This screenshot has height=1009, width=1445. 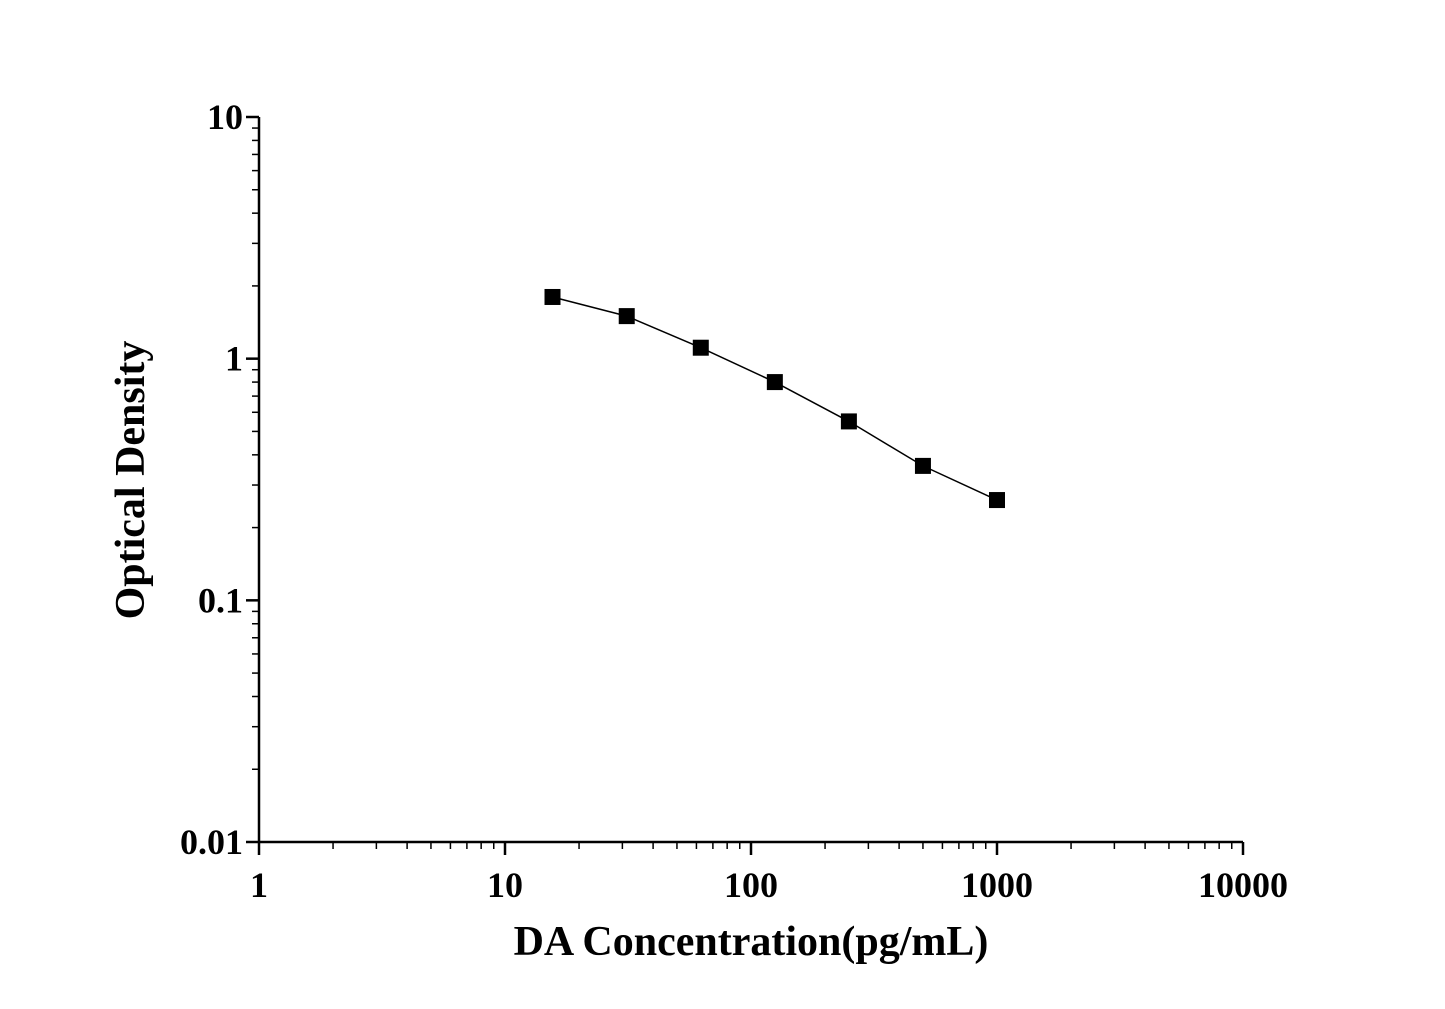 What do you see at coordinates (211, 842) in the screenshot?
I see `y-tick-label: 0.01` at bounding box center [211, 842].